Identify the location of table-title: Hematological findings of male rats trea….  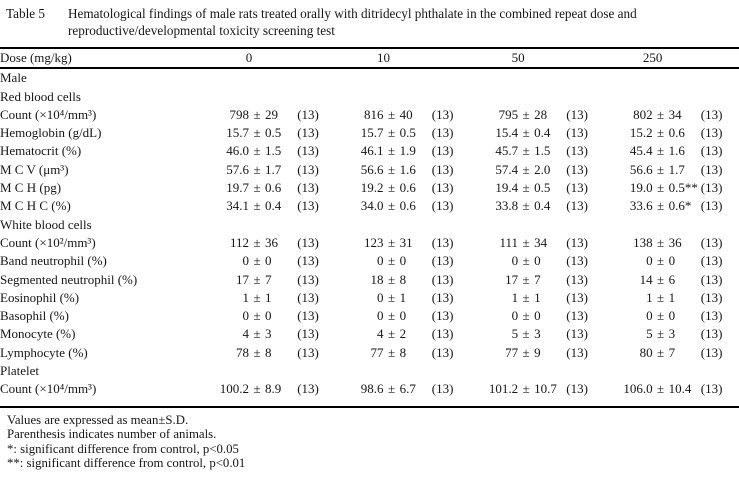
(352, 22).